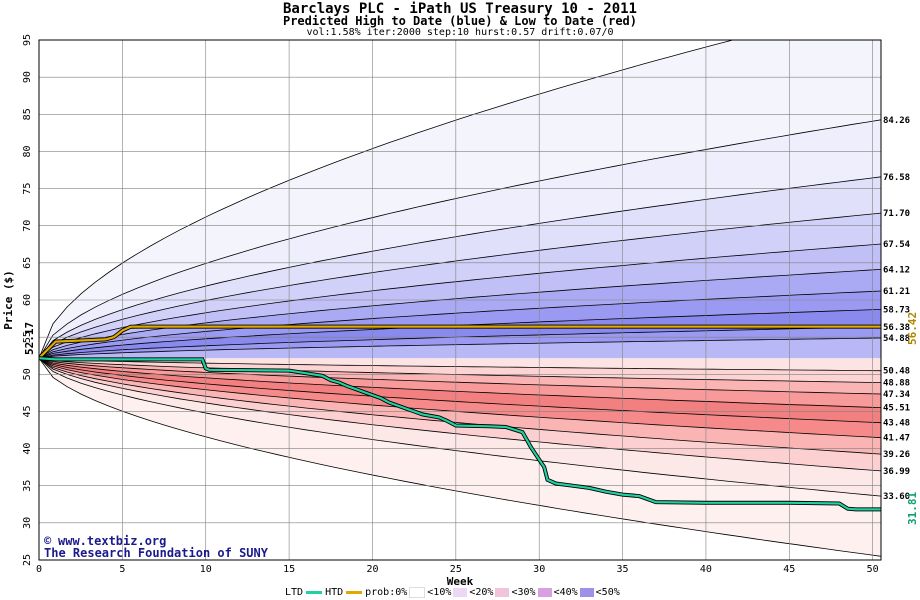 Image resolution: width=920 pixels, height=600 pixels. I want to click on percentile-value-label: 67.54, so click(897, 245).